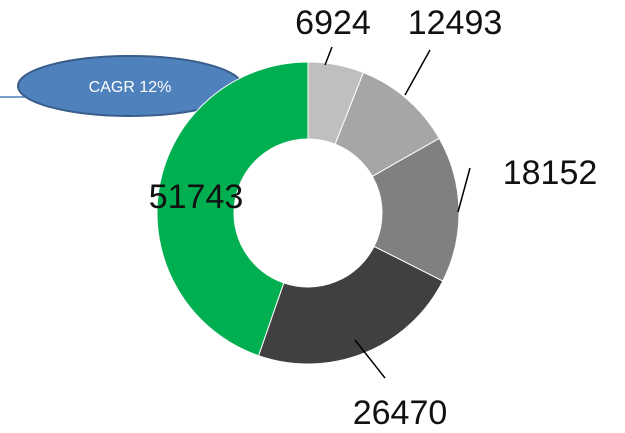  What do you see at coordinates (130, 87) in the screenshot?
I see `callout-text: CAGR 12%` at bounding box center [130, 87].